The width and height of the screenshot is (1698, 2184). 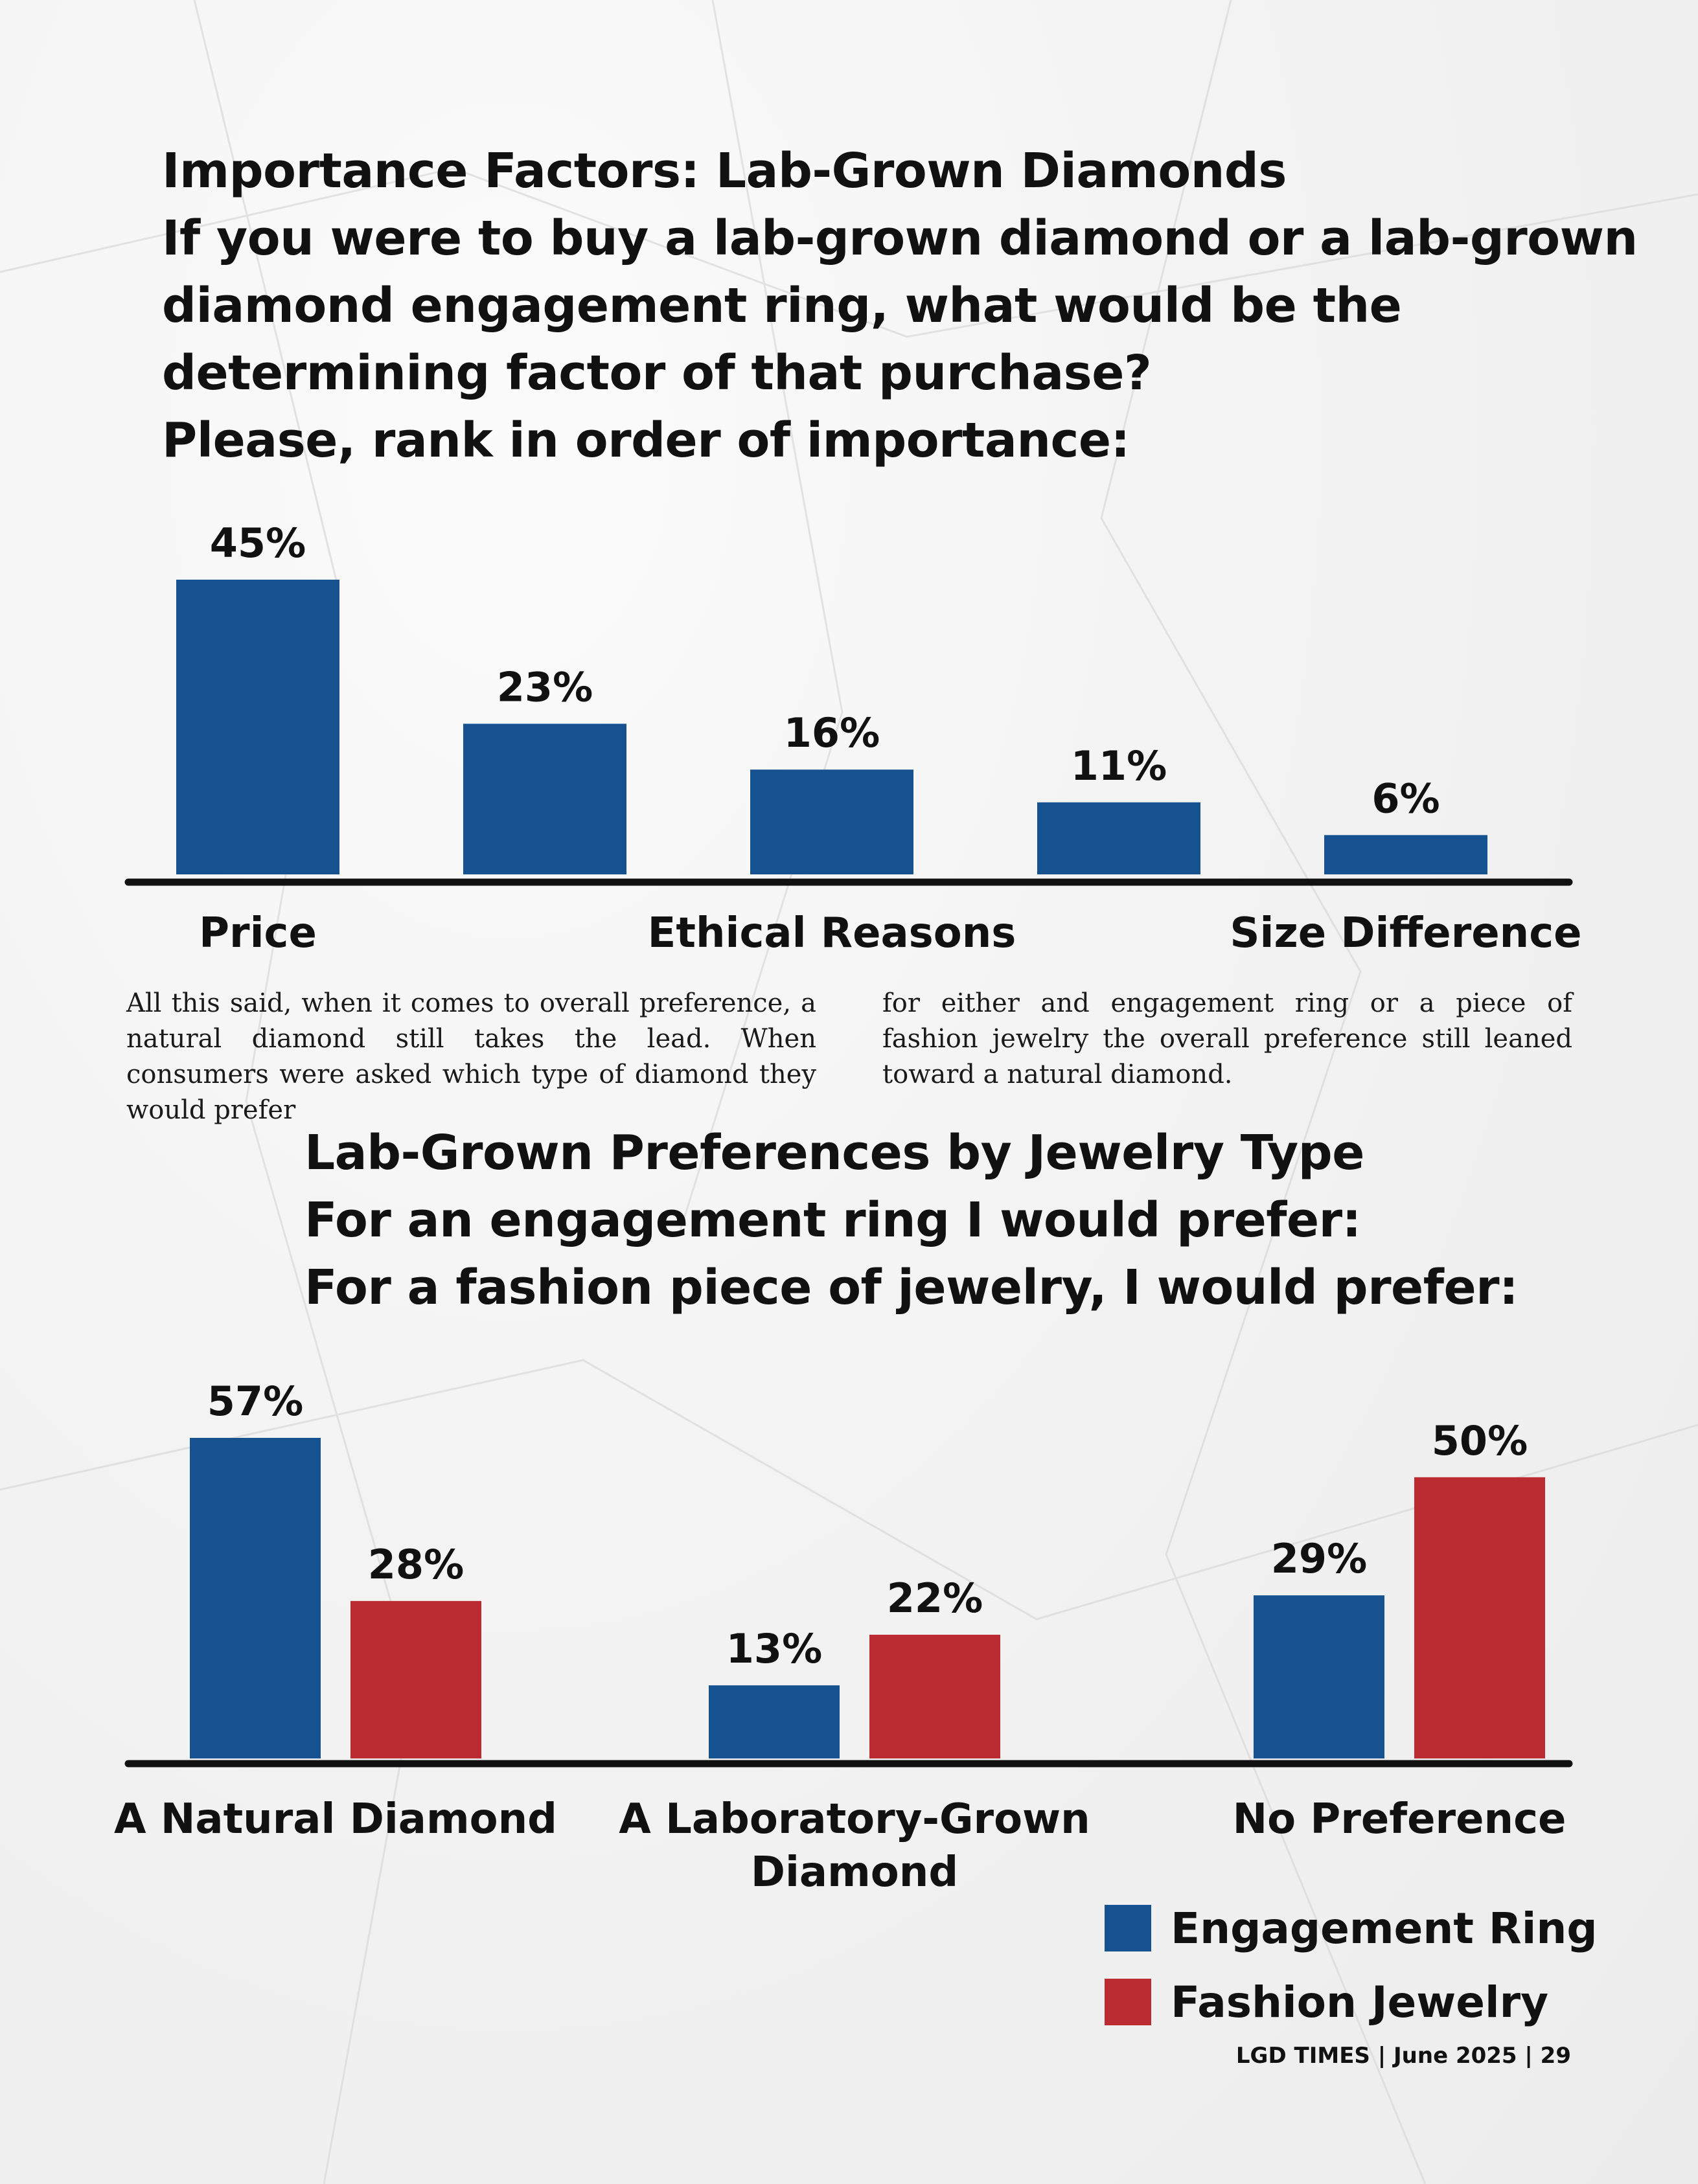 I want to click on legend-label: Fashion Jewelry, so click(x=1360, y=2002).